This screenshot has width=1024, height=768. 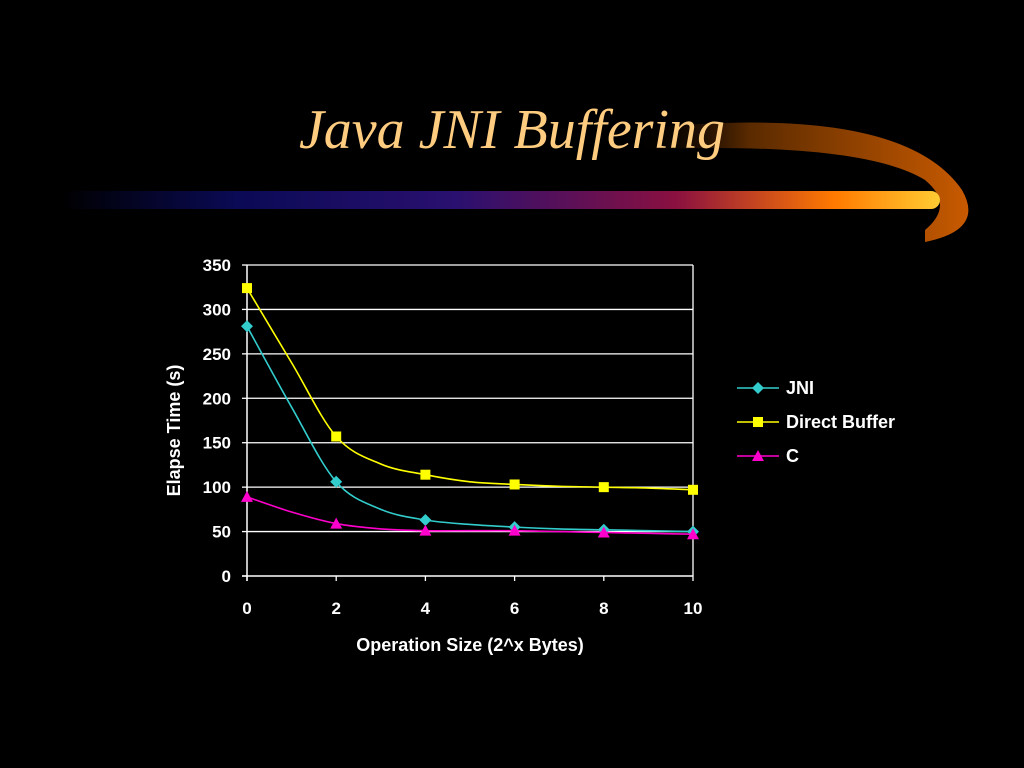 I want to click on x-tick-label-10: 10, so click(x=693, y=608).